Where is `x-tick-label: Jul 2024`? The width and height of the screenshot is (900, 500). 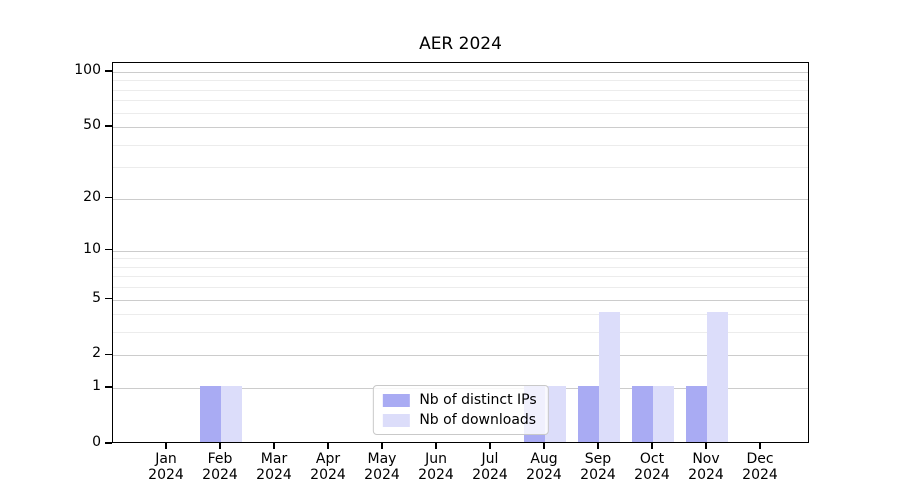 x-tick-label: Jul 2024 is located at coordinates (490, 467).